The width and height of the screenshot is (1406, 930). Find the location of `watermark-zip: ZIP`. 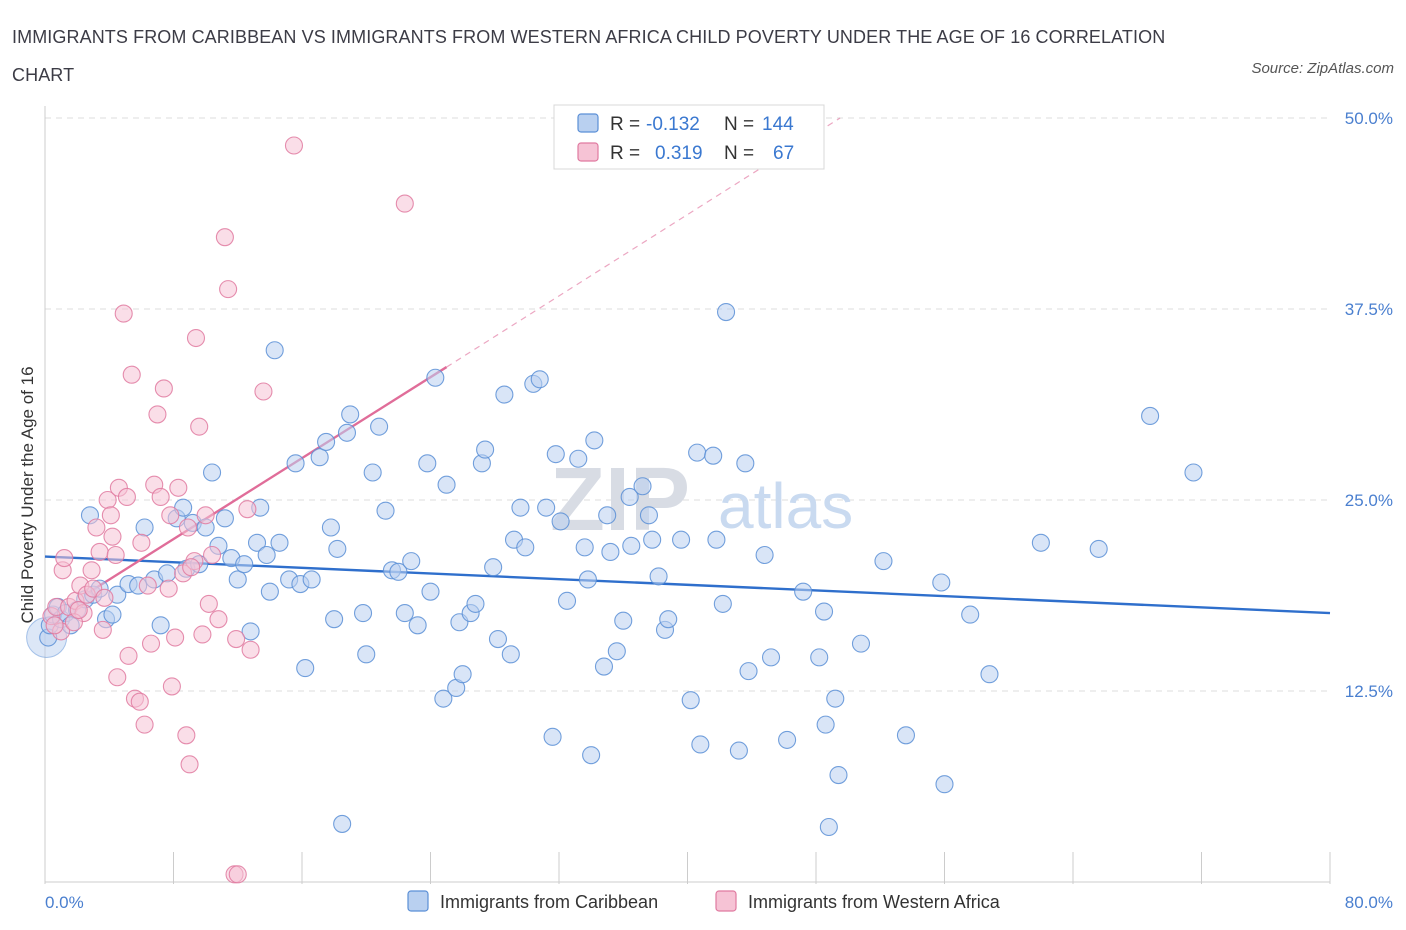

watermark-zip: ZIP is located at coordinates (620, 500).